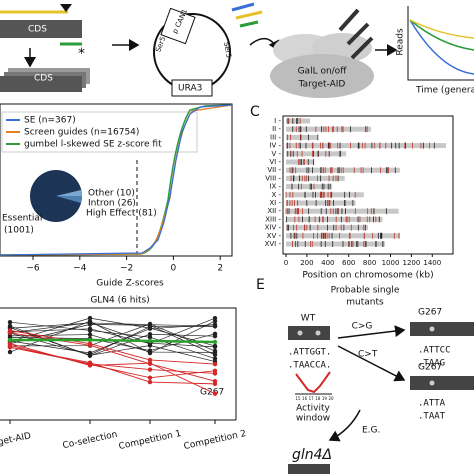  Describe the element at coordinates (411, 263) in the screenshot. I see `x-tick-label: 1200` at that location.